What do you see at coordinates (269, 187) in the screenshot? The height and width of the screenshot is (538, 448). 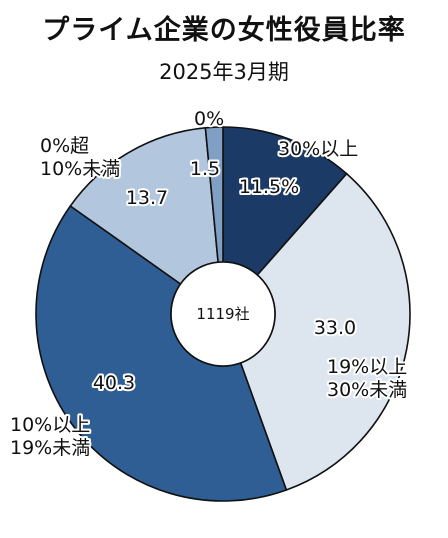 I see `value-label-0: 11.5%` at bounding box center [269, 187].